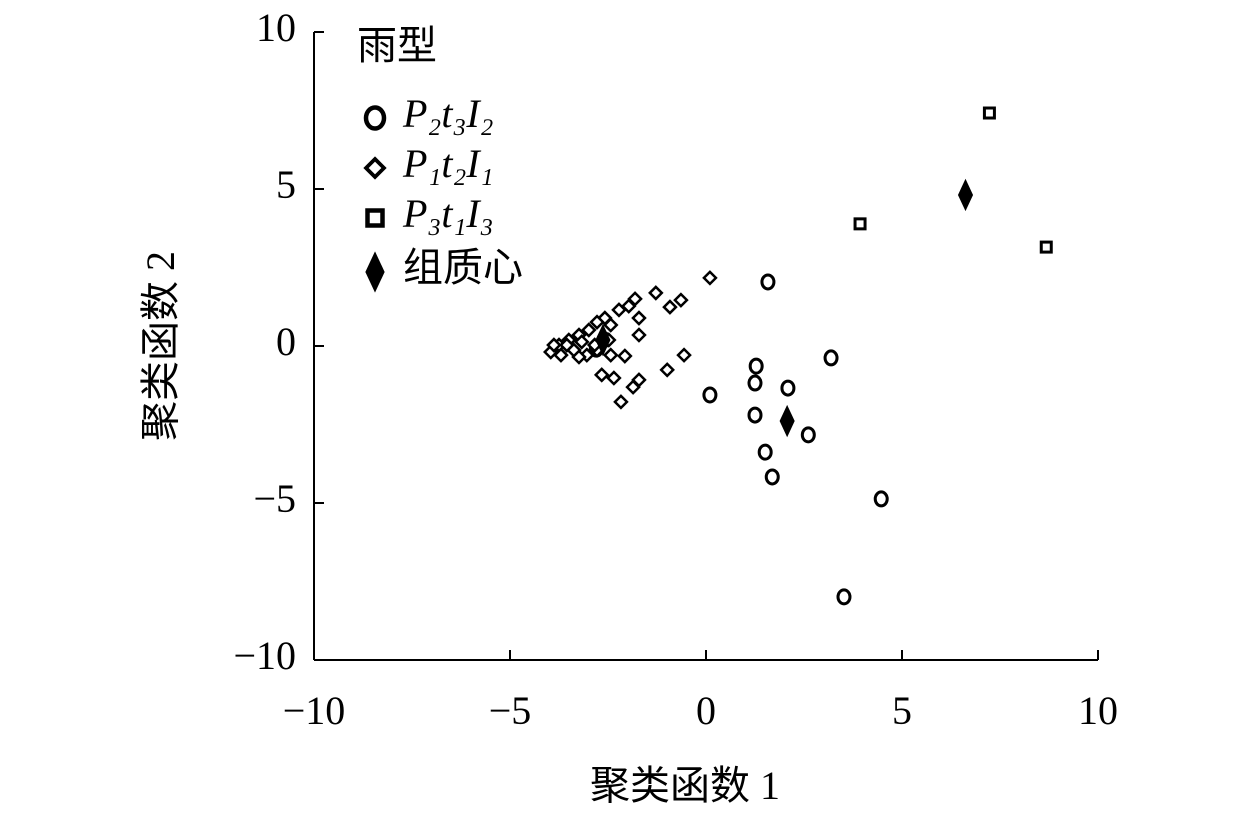 The height and width of the screenshot is (827, 1260). I want to click on y-tick-label: −10, so click(264, 655).